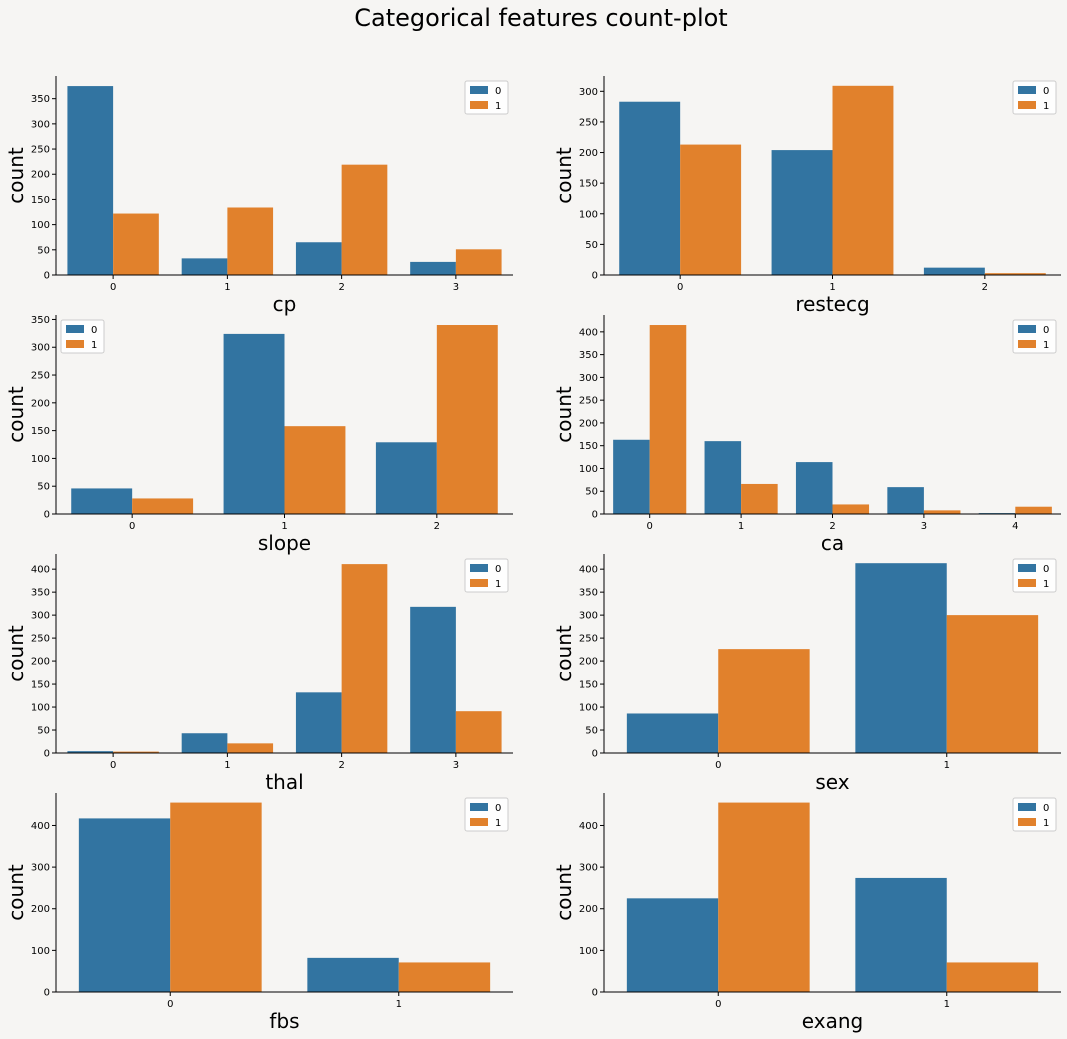  What do you see at coordinates (456, 287) in the screenshot?
I see `x-tick-label: 3` at bounding box center [456, 287].